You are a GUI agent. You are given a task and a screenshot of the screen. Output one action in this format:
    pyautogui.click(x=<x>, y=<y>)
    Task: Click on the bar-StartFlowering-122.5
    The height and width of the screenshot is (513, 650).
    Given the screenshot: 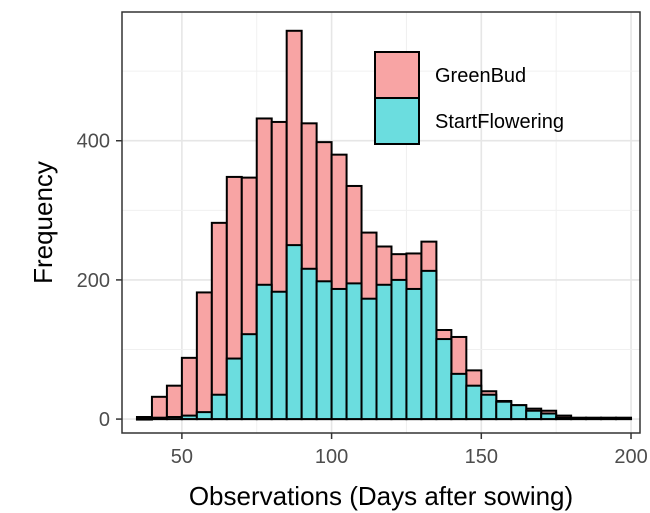 What is the action you would take?
    pyautogui.click(x=399, y=349)
    